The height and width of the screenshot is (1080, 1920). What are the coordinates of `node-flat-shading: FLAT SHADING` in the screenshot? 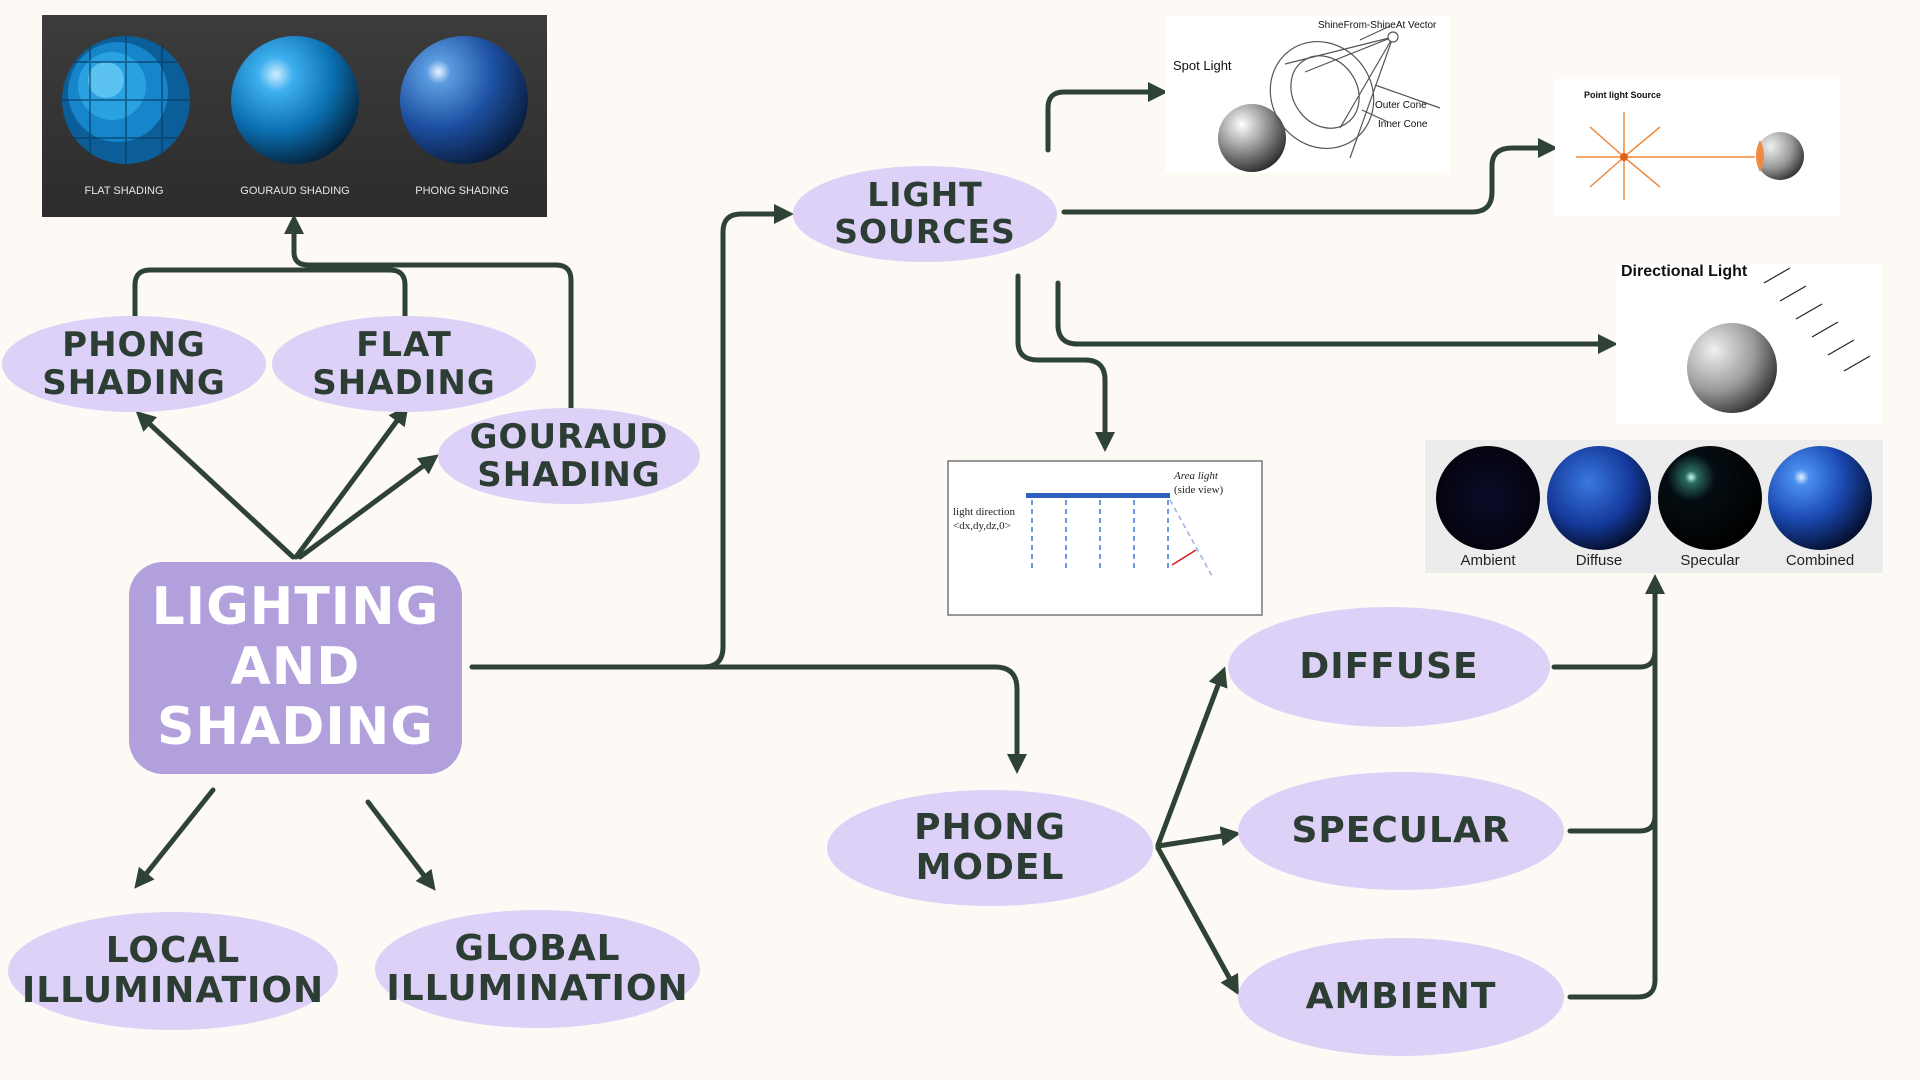 It's located at (404, 364).